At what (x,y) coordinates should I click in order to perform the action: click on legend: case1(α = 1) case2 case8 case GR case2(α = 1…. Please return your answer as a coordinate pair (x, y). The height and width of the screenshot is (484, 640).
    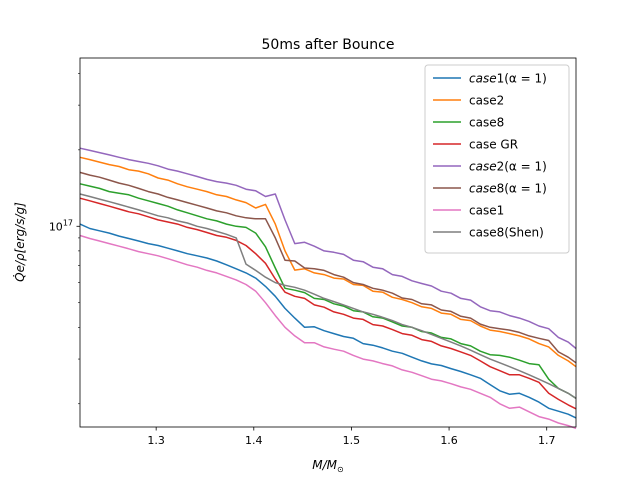
    Looking at the image, I should click on (497, 159).